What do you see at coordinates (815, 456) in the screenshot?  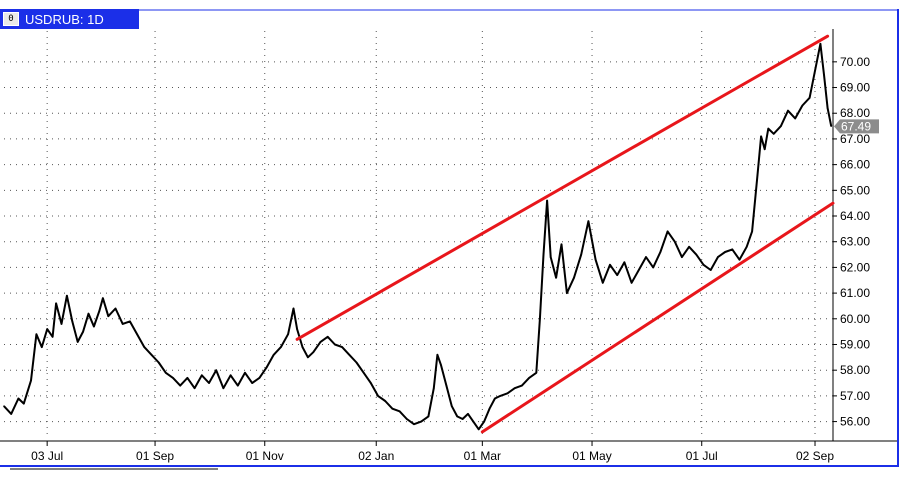 I see `x-tick-label: 02 Sep` at bounding box center [815, 456].